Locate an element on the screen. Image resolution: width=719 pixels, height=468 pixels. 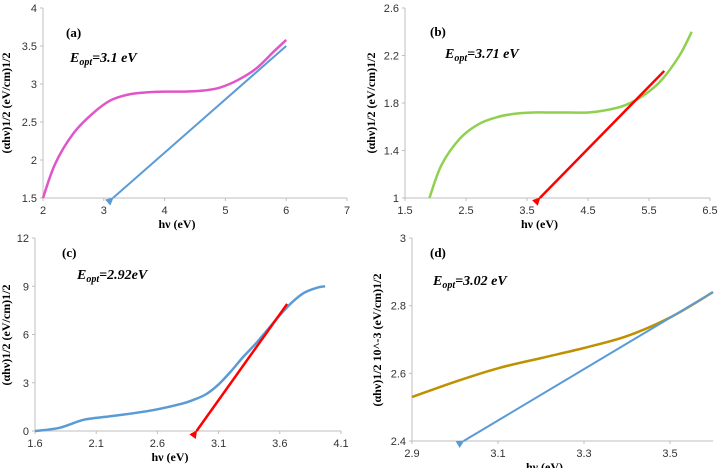
eopt-annotation: Eopt=2.92eV is located at coordinates (112, 276).